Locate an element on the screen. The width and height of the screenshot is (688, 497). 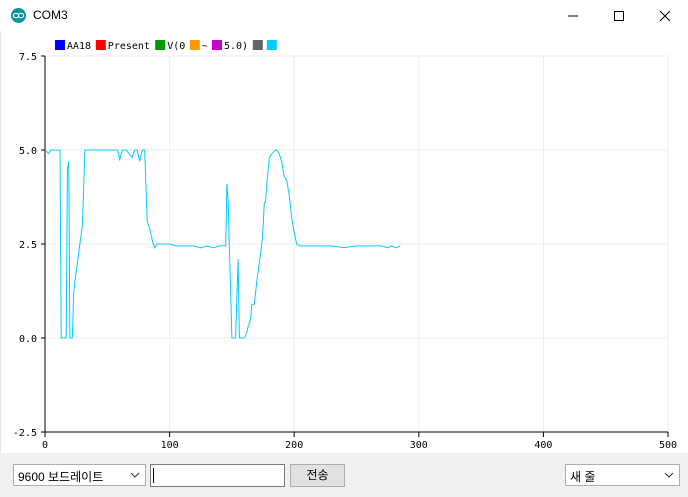
baud-rate-select: 9600 보드레이트 is located at coordinates (79, 475).